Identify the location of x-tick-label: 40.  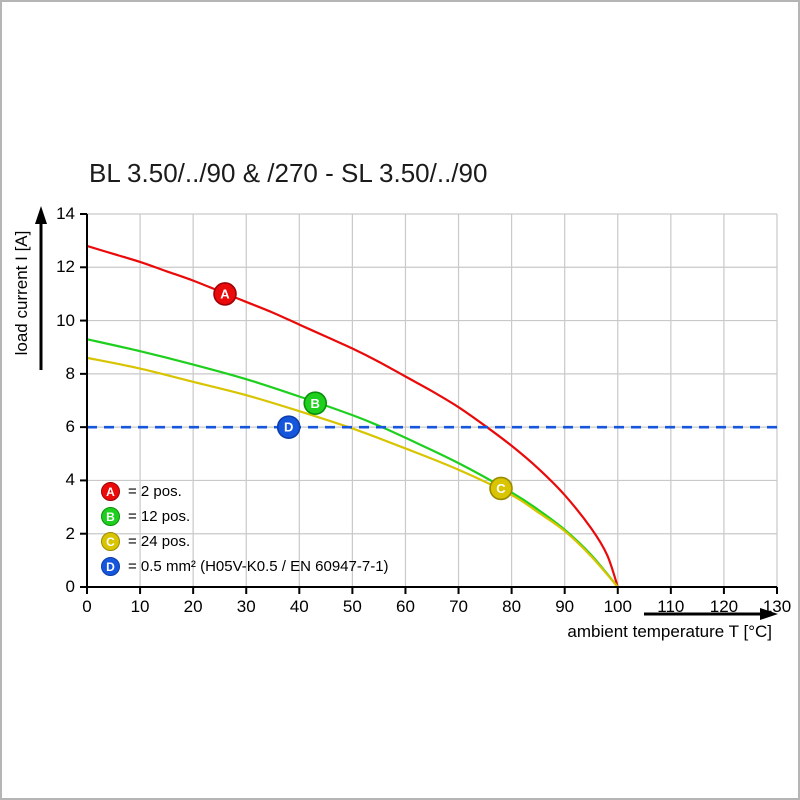
(299, 606).